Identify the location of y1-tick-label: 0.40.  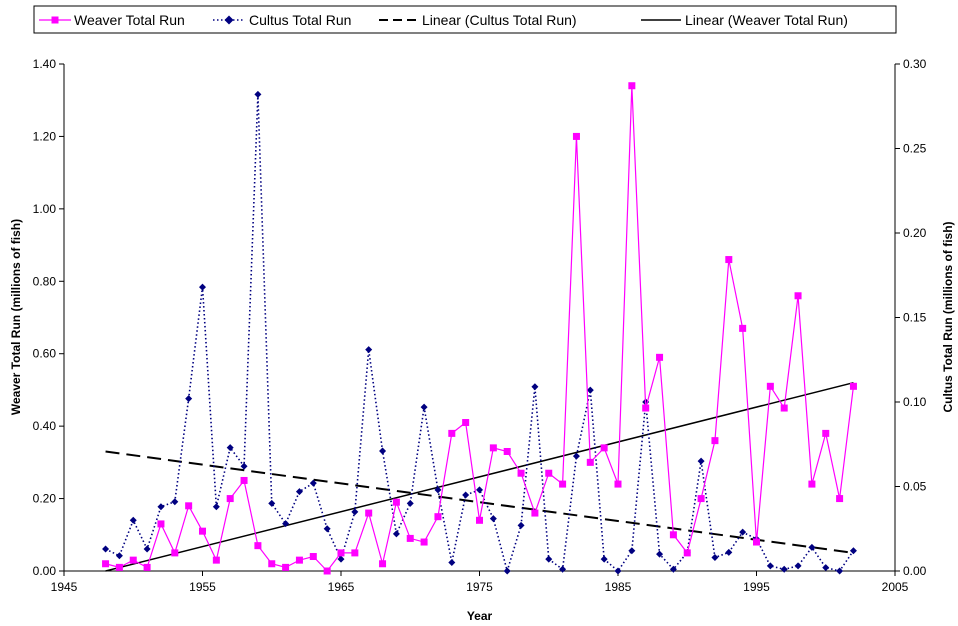
(45, 426).